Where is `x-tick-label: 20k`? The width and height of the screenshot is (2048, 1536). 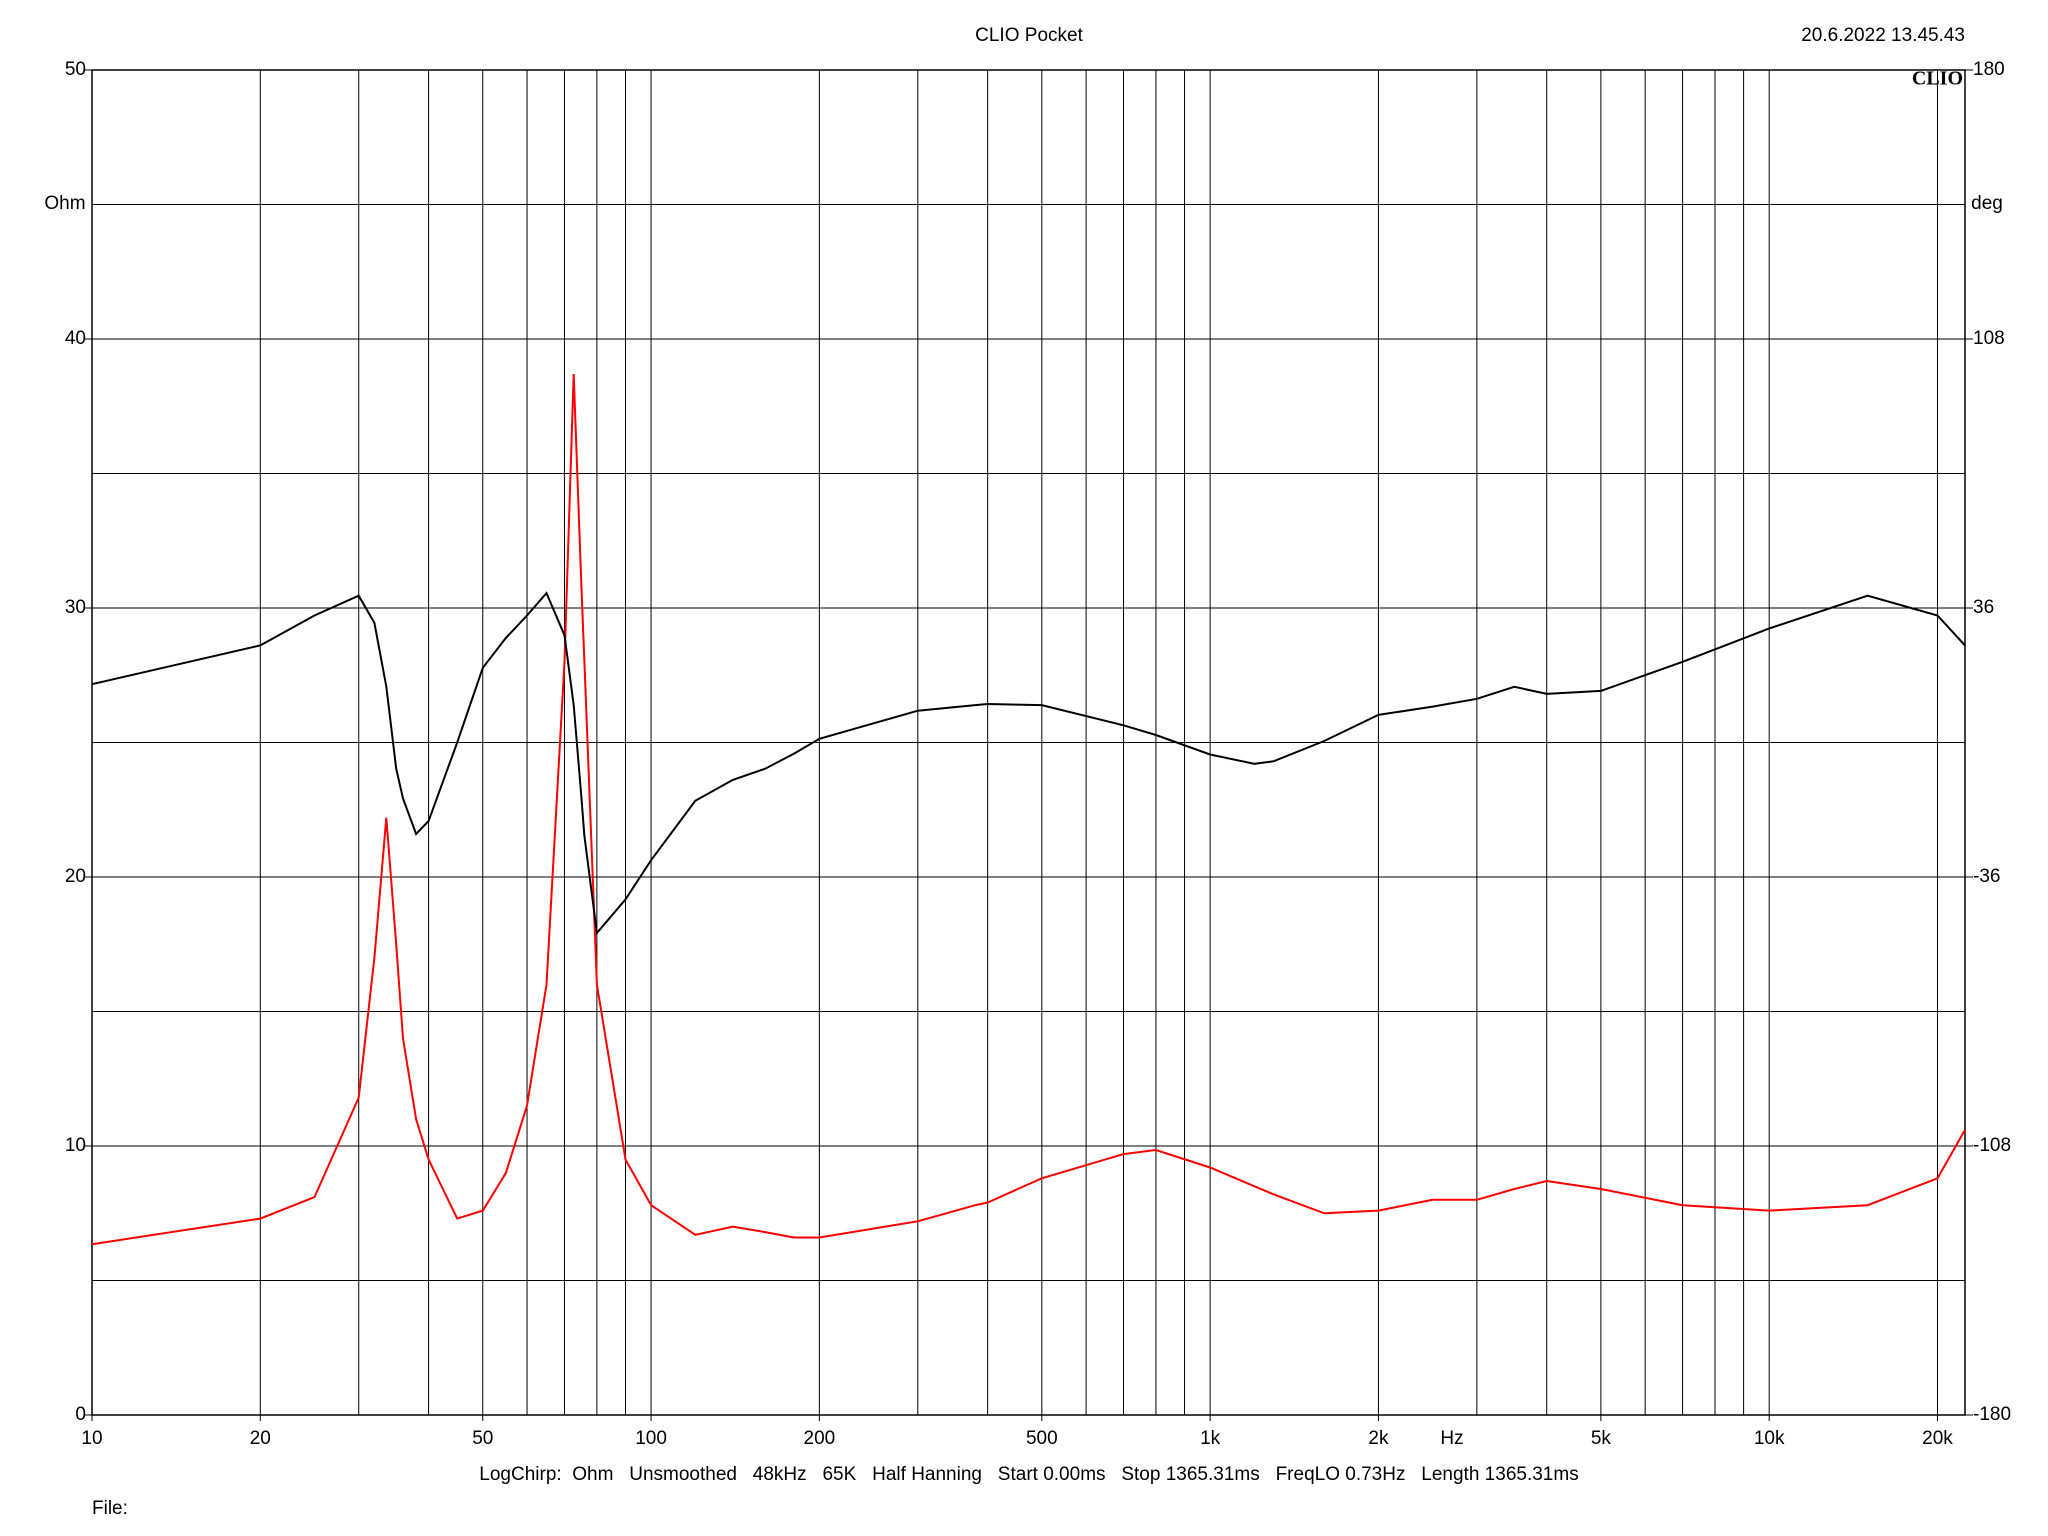 x-tick-label: 20k is located at coordinates (1937, 1438).